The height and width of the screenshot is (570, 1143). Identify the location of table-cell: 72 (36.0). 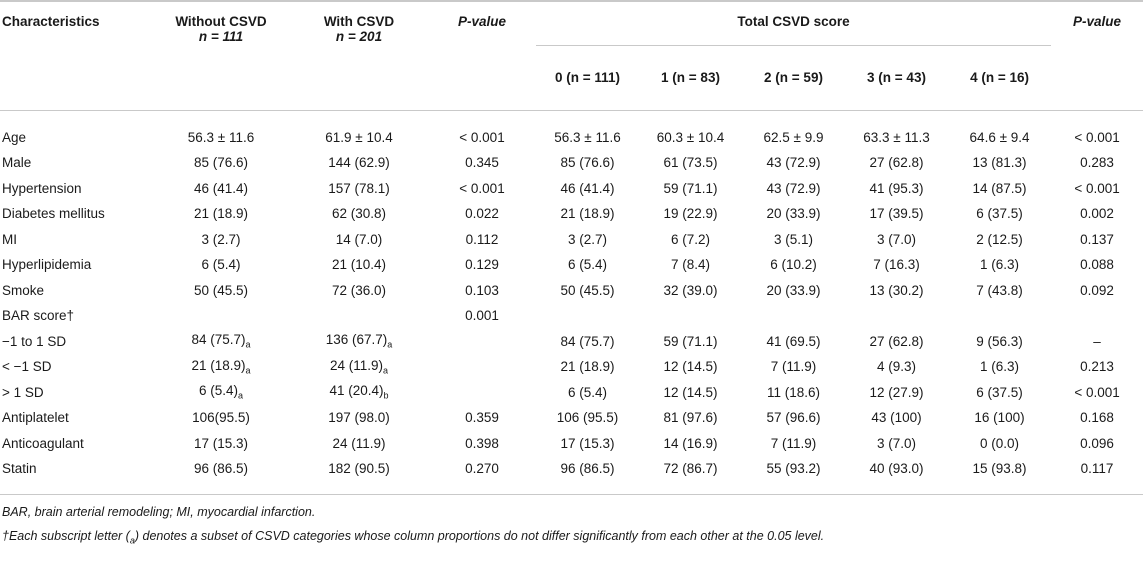
(359, 290).